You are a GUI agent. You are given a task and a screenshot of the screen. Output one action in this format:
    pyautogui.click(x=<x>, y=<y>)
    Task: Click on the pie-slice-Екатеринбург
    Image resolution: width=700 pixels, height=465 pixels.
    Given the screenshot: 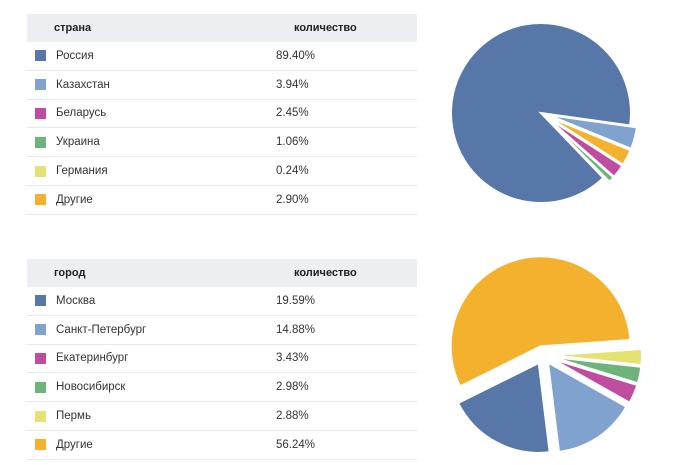 What is the action you would take?
    pyautogui.click(x=594, y=381)
    